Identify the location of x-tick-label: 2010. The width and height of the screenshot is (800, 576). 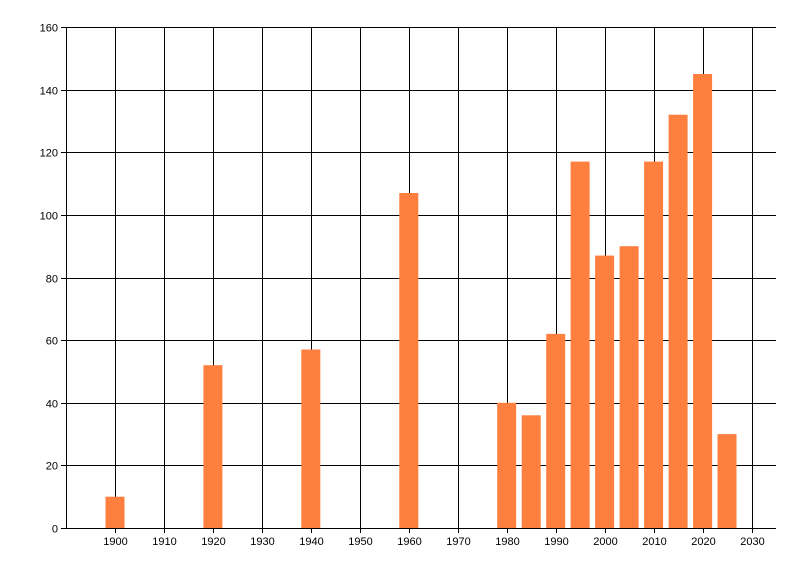
(654, 542).